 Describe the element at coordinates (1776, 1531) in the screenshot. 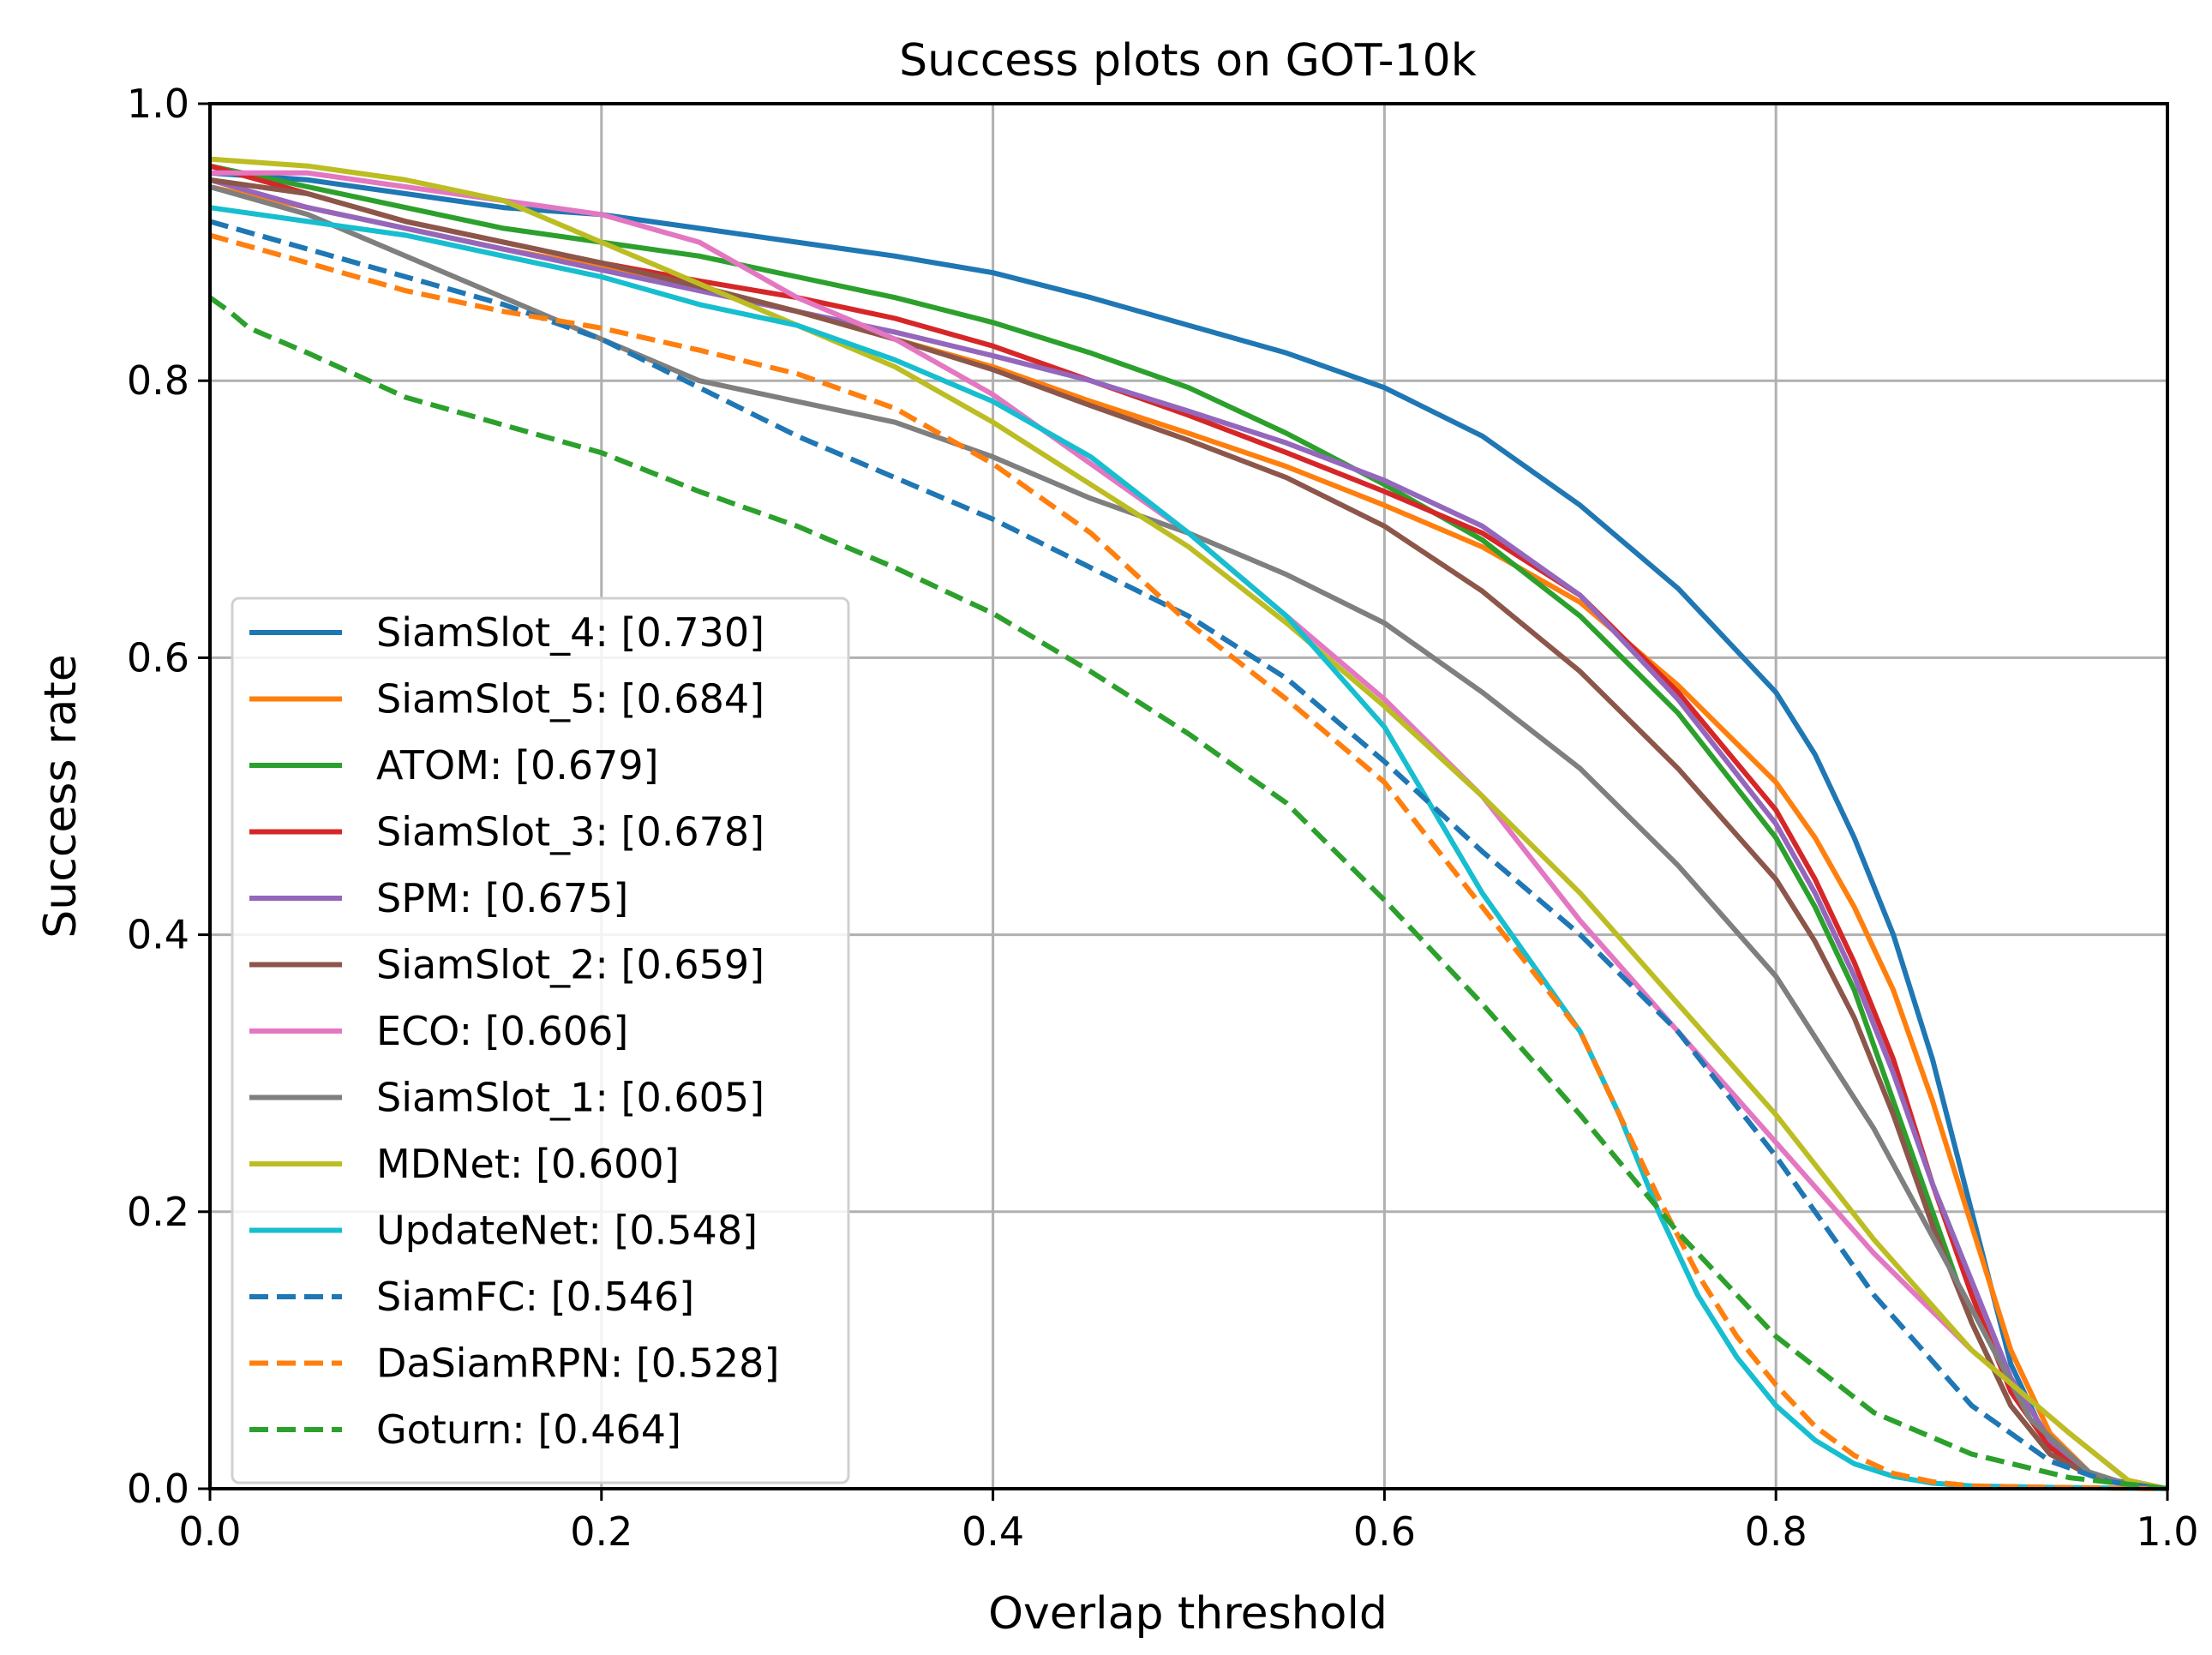

I see `x-tick-label: 0.8` at that location.